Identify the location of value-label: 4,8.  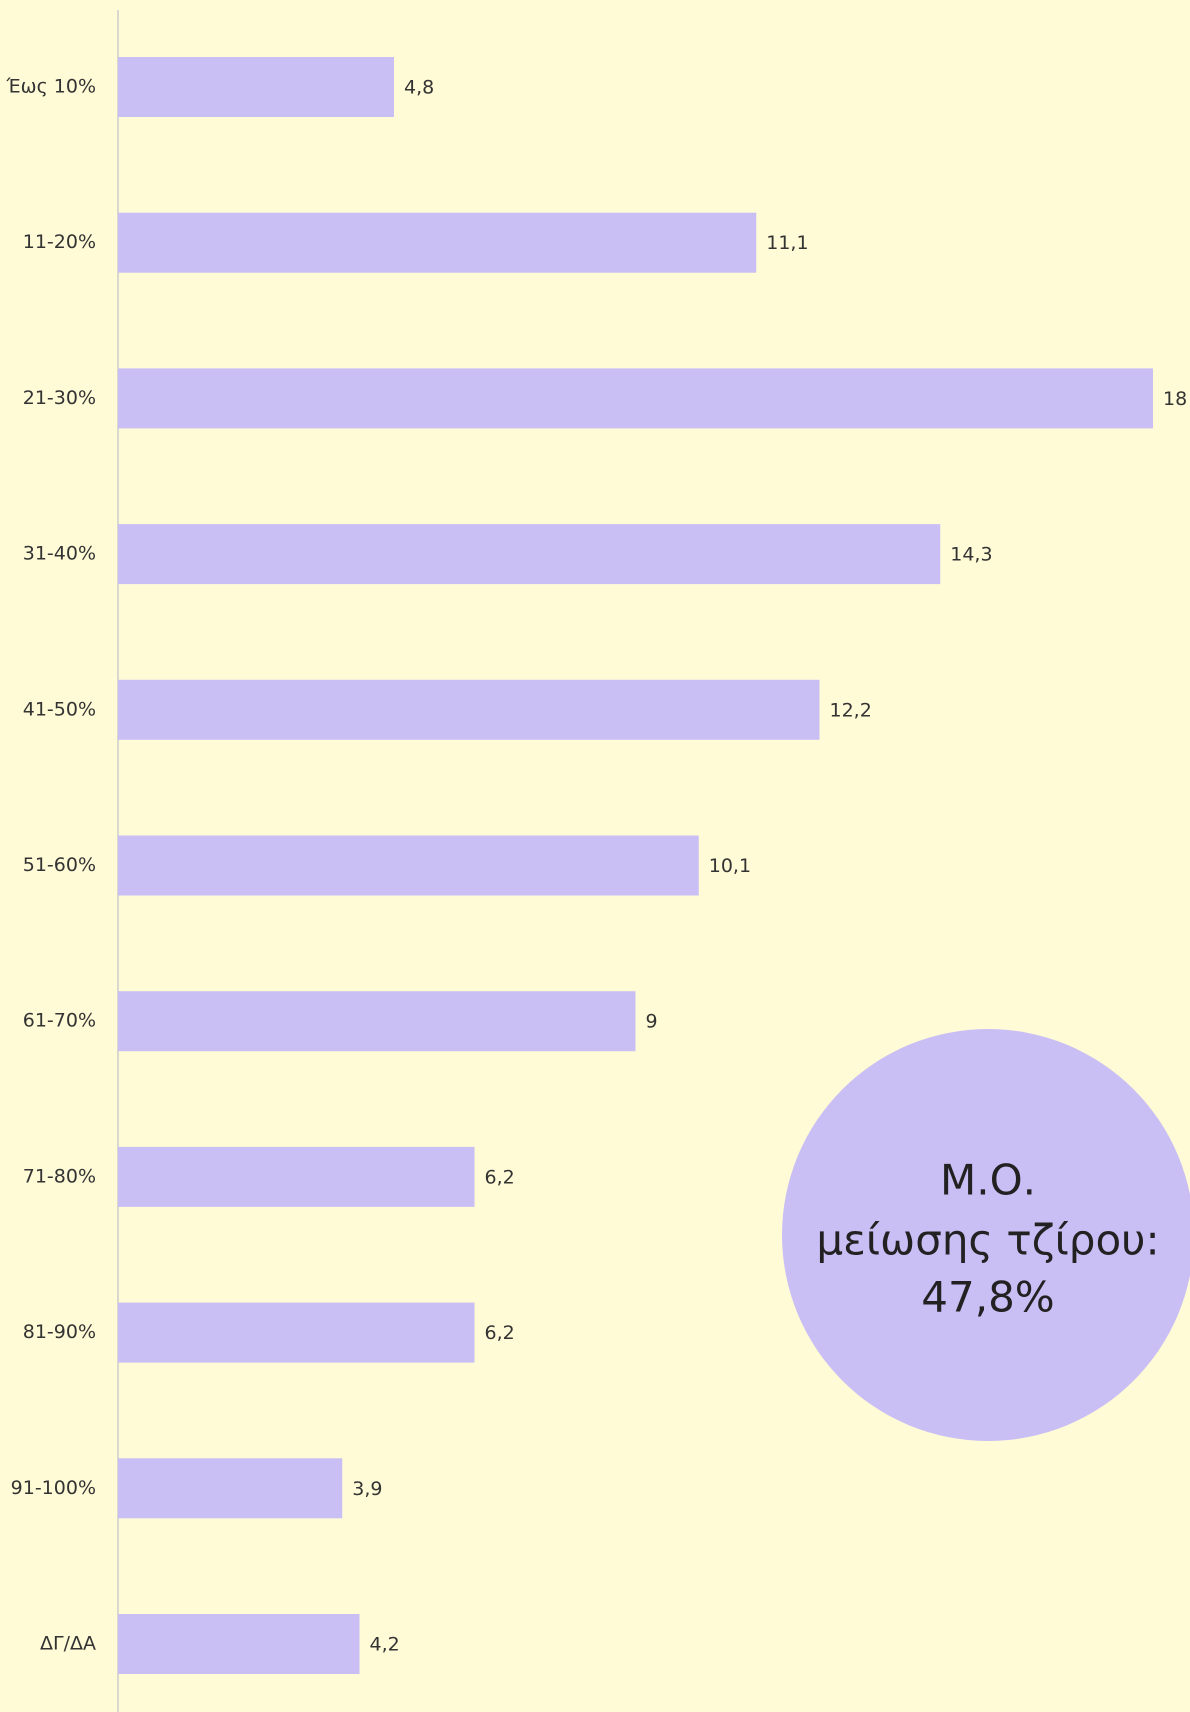
(419, 88).